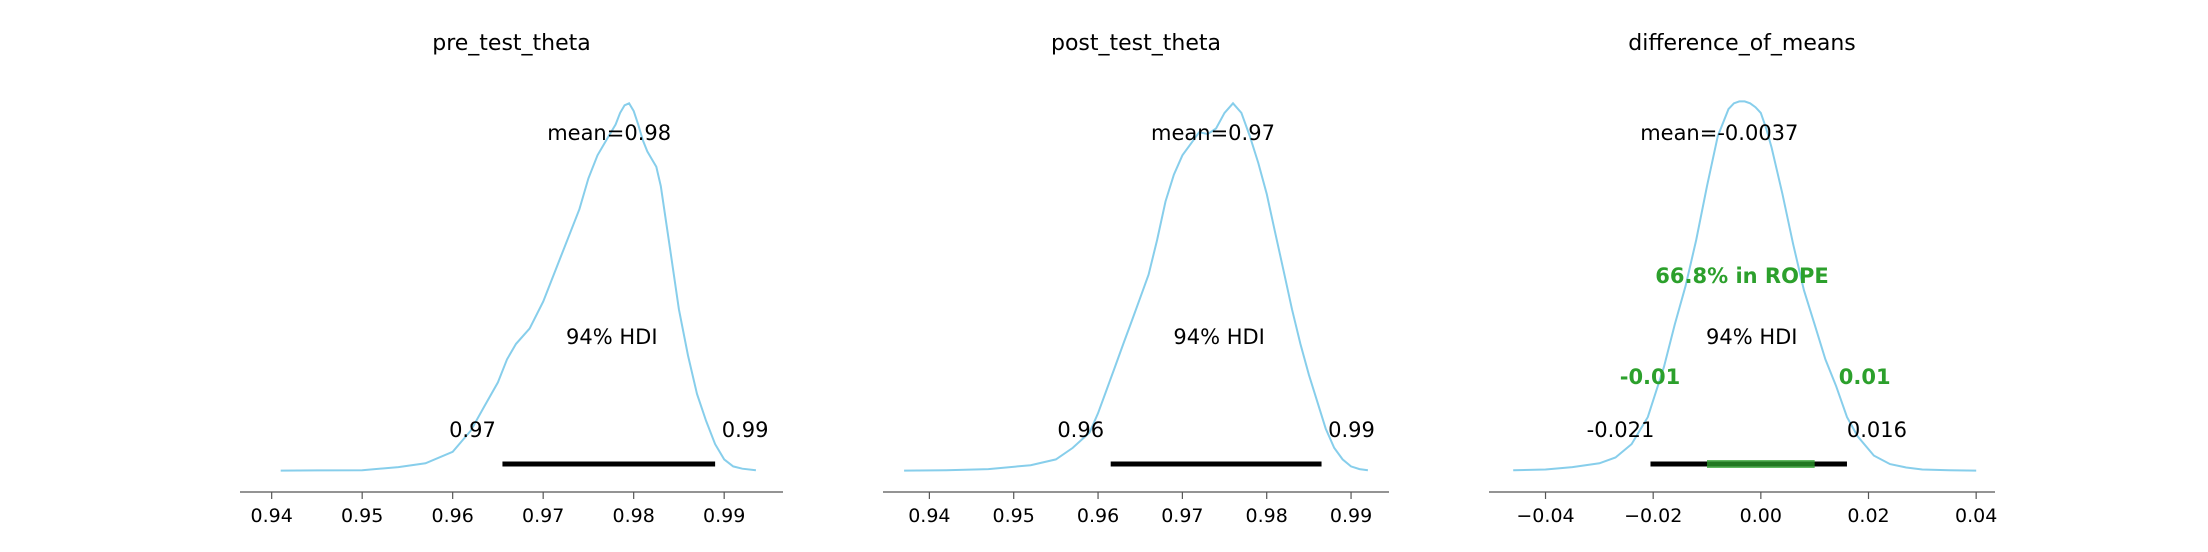  What do you see at coordinates (511, 43) in the screenshot?
I see `panel-title: pre_test_theta` at bounding box center [511, 43].